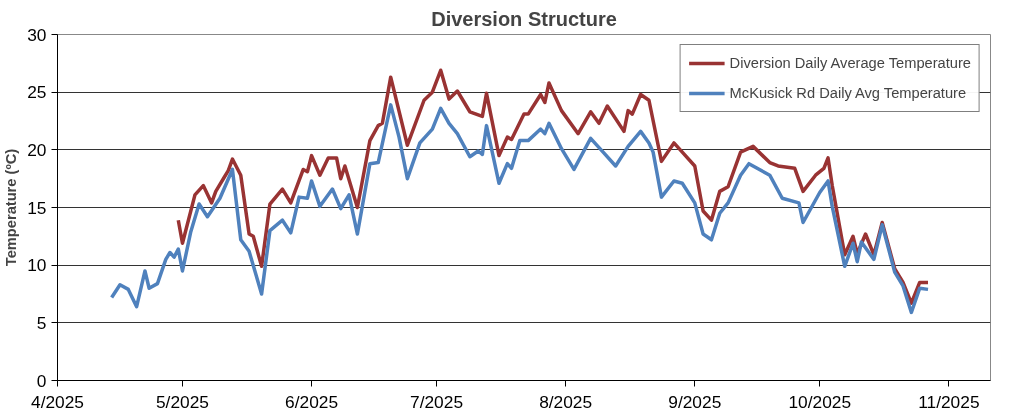 The width and height of the screenshot is (1026, 418). Describe the element at coordinates (41, 380) in the screenshot. I see `y-tick-label: 0` at that location.